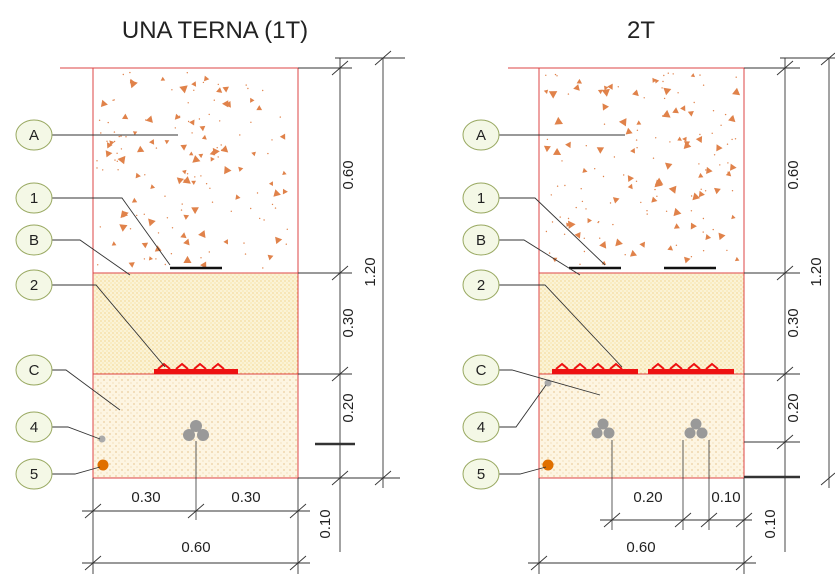 This screenshot has width=835, height=579. I want to click on svg-text: 5, so click(481, 474).